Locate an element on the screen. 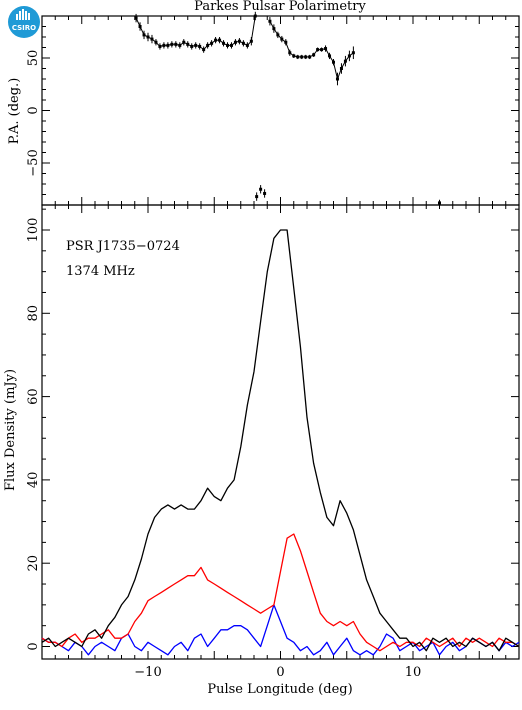  csiro-logo: CSIRO is located at coordinates (24, 22).